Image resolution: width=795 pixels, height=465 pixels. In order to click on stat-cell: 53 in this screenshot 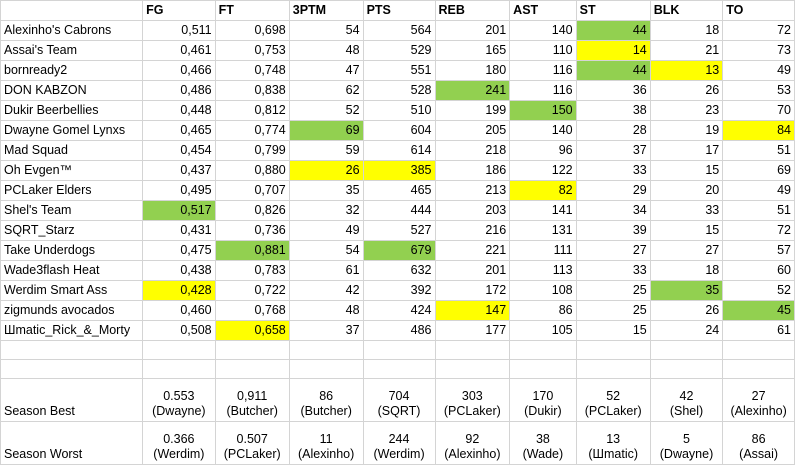, I will do `click(758, 90)`.